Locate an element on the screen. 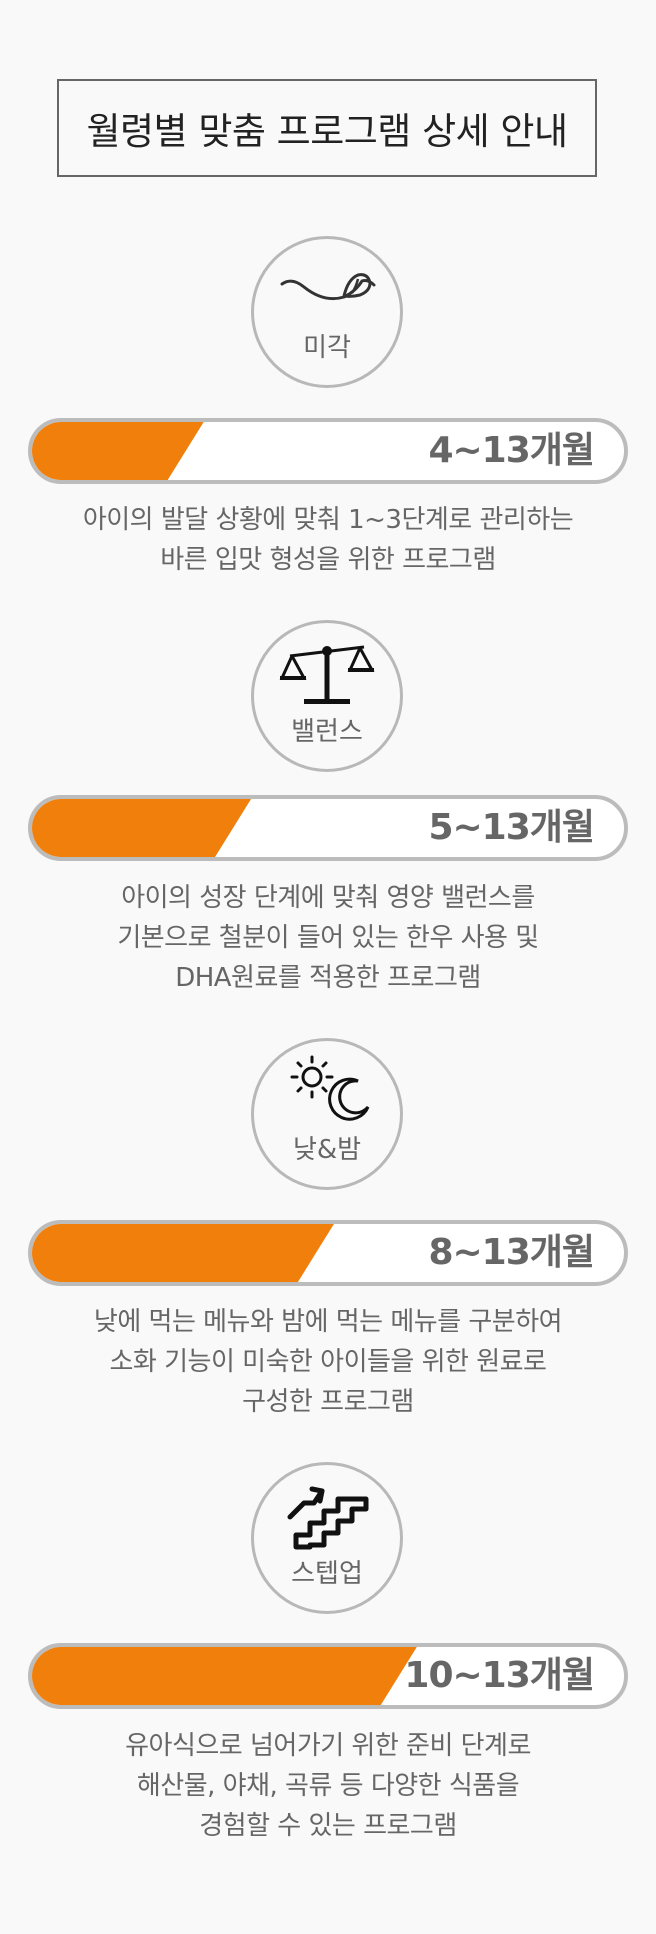 The height and width of the screenshot is (1934, 656). description-line: DHA원료를 적용한 프로그램 is located at coordinates (328, 978).